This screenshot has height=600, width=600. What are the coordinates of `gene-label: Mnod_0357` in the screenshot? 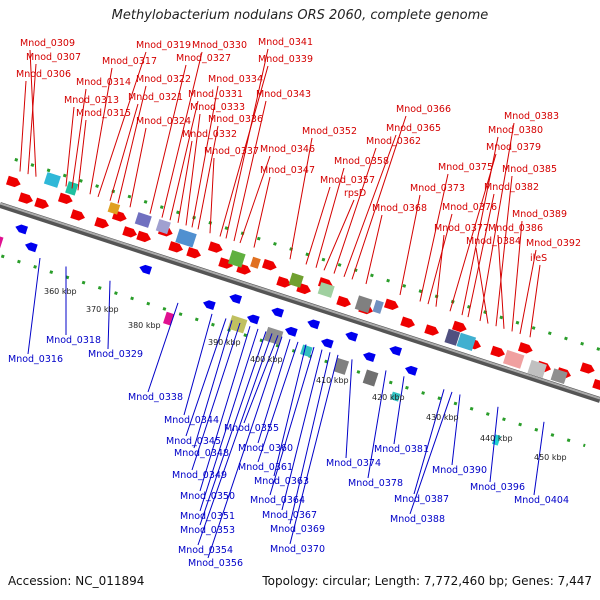 It's located at (347, 180).